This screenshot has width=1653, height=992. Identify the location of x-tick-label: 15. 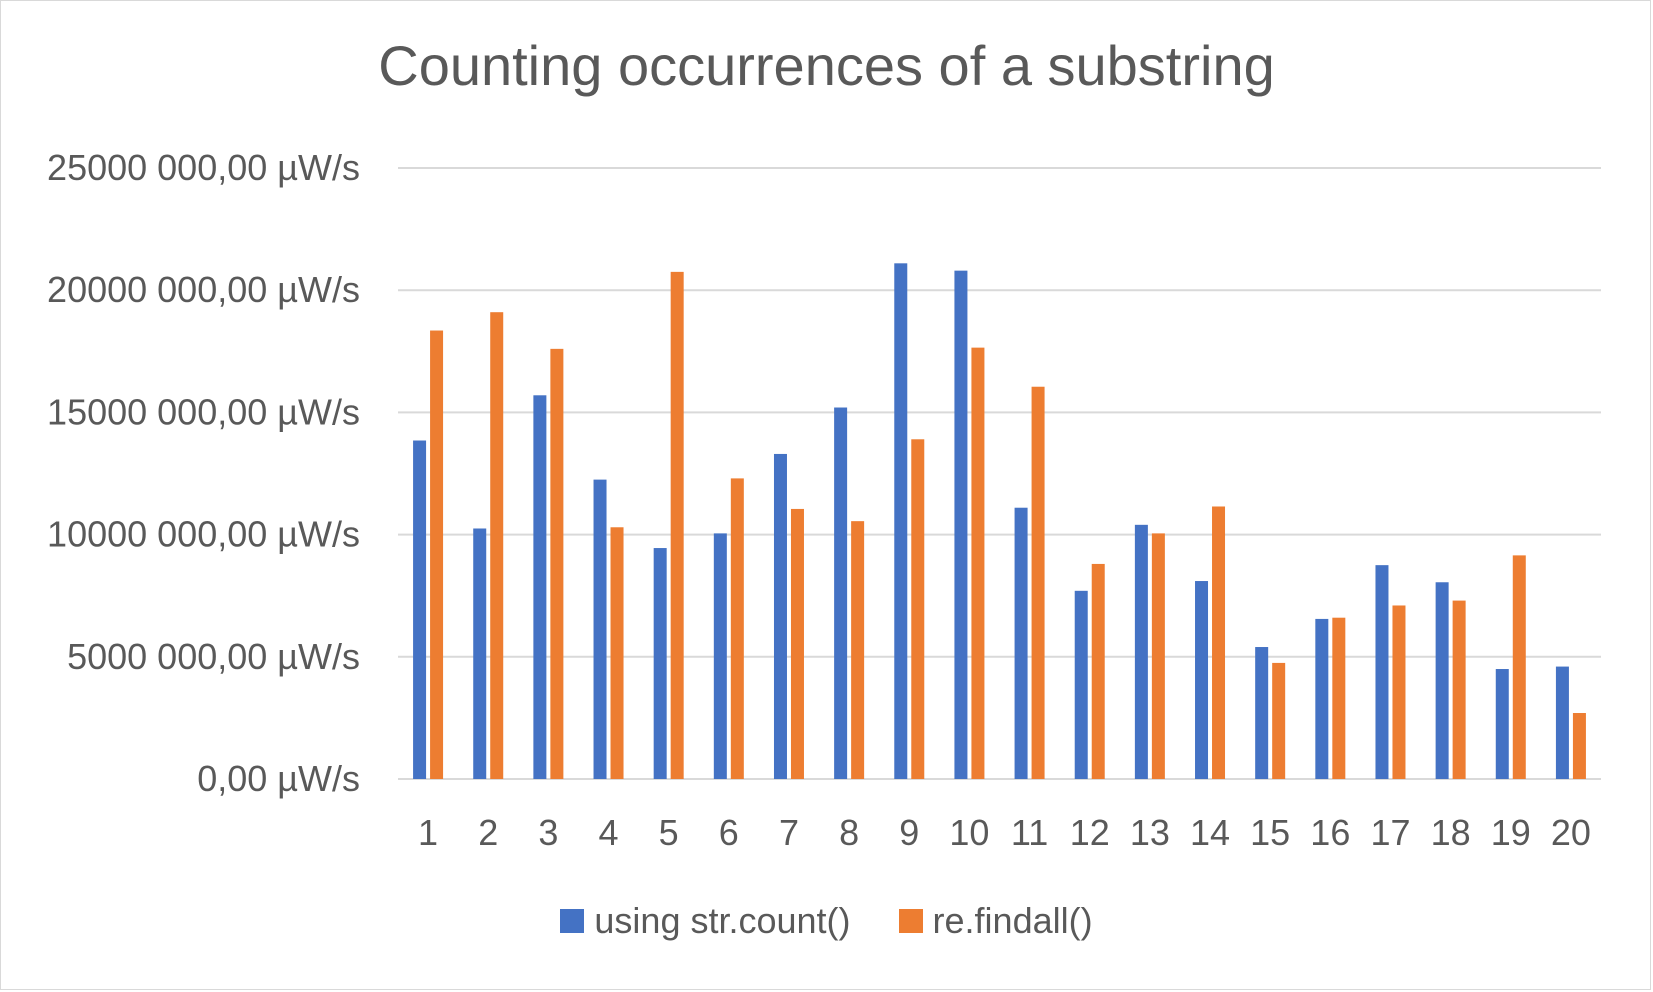
(1270, 832).